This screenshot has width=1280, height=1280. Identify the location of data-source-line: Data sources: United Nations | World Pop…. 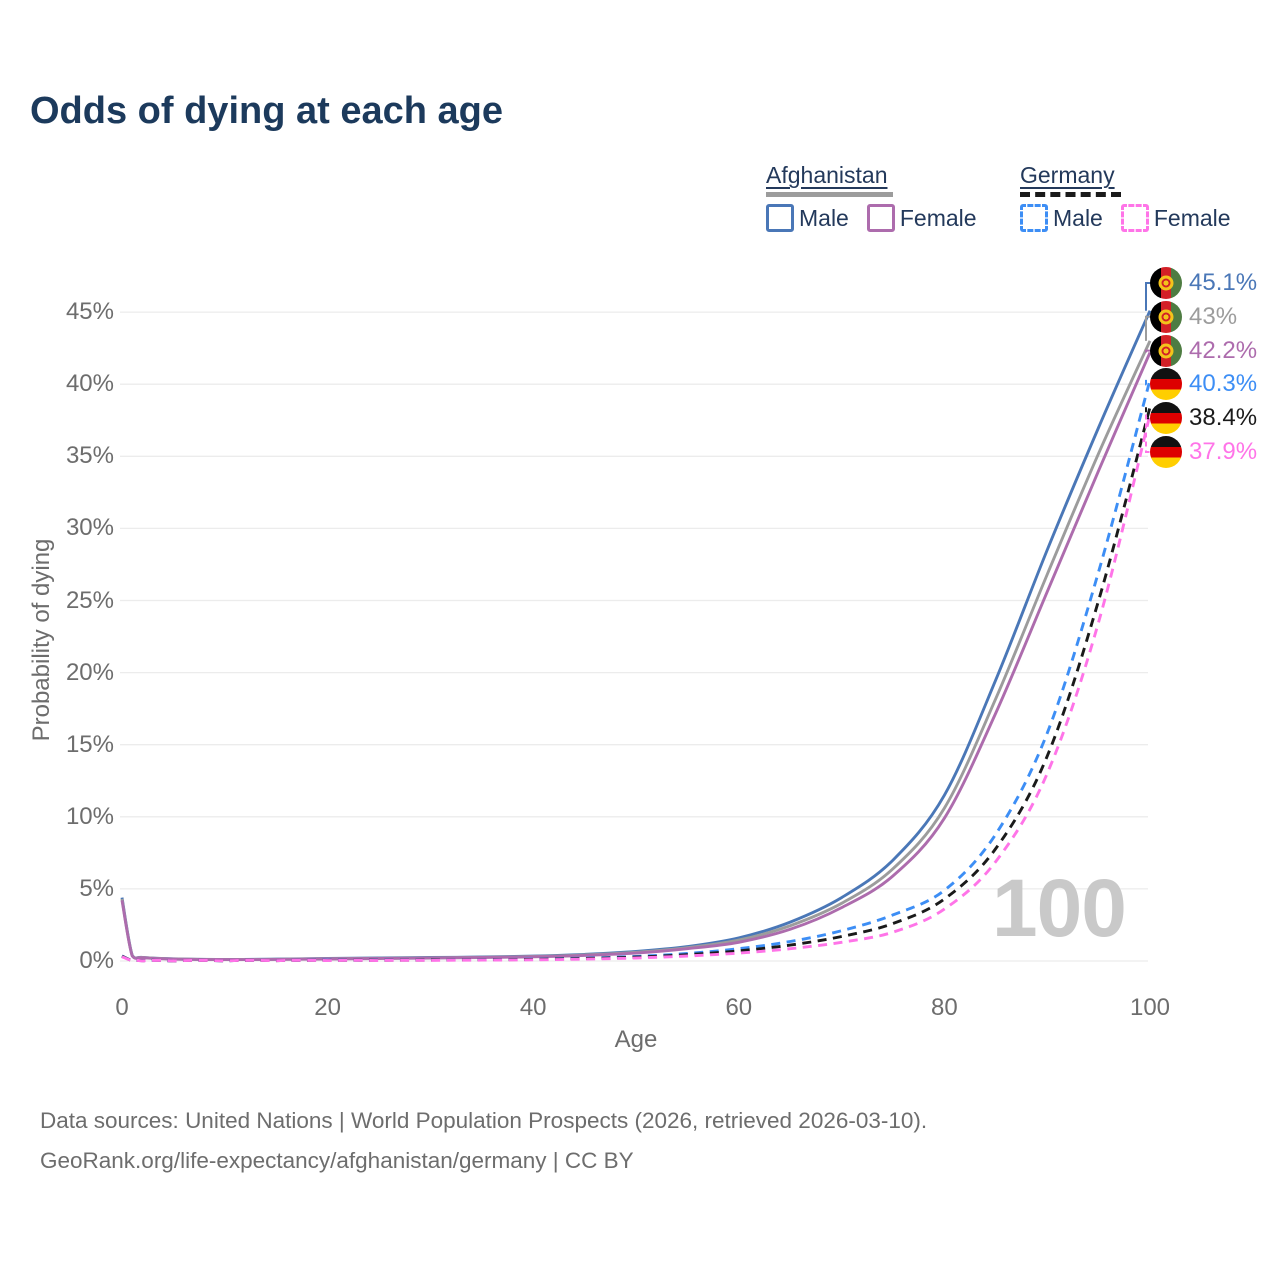
(484, 1120).